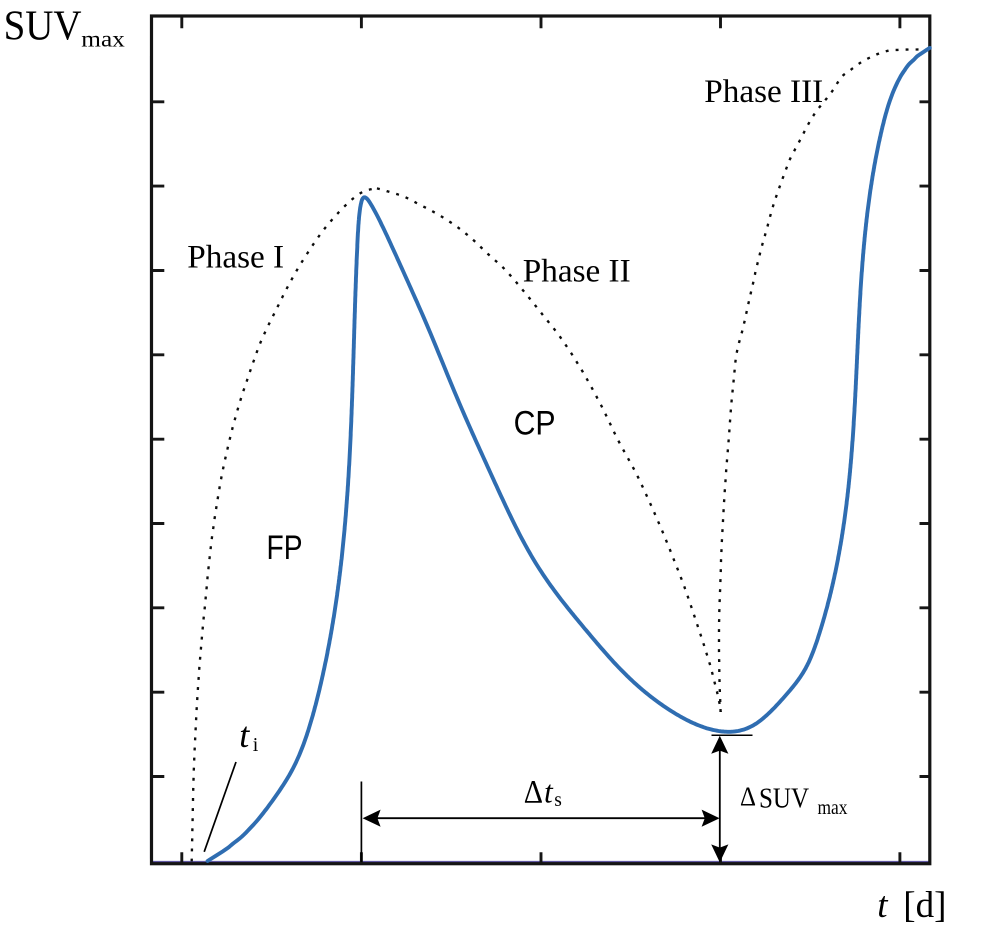 This screenshot has width=1000, height=929. I want to click on svg-text: Phase II, so click(577, 271).